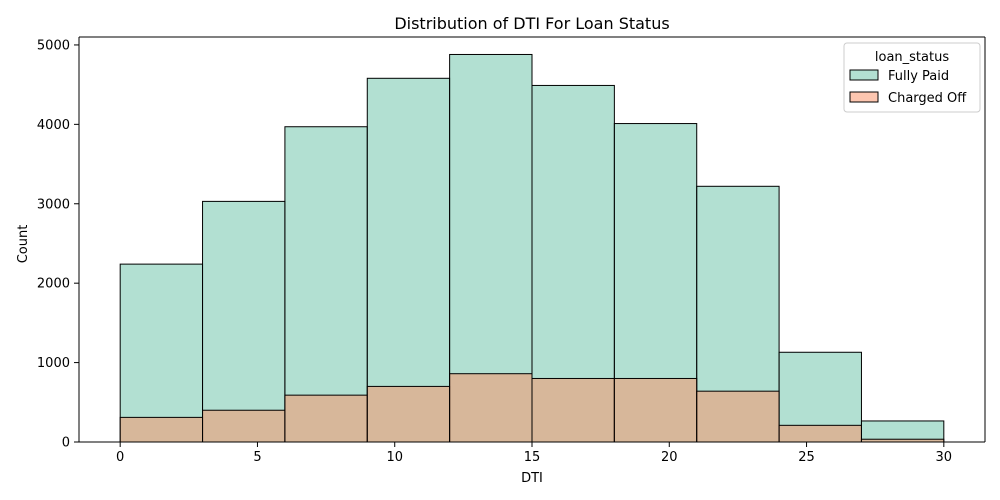 This screenshot has width=1000, height=500. What do you see at coordinates (912, 57) in the screenshot?
I see `legend-title: loan_status` at bounding box center [912, 57].